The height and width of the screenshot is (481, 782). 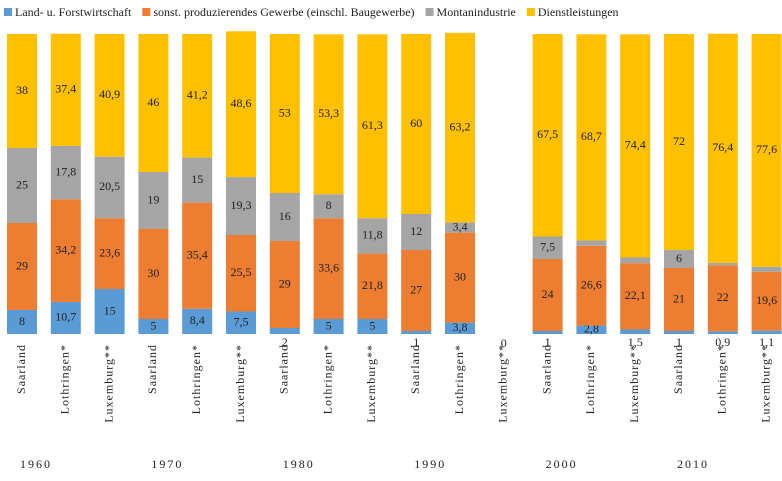 I want to click on data-label: 16, so click(x=285, y=216).